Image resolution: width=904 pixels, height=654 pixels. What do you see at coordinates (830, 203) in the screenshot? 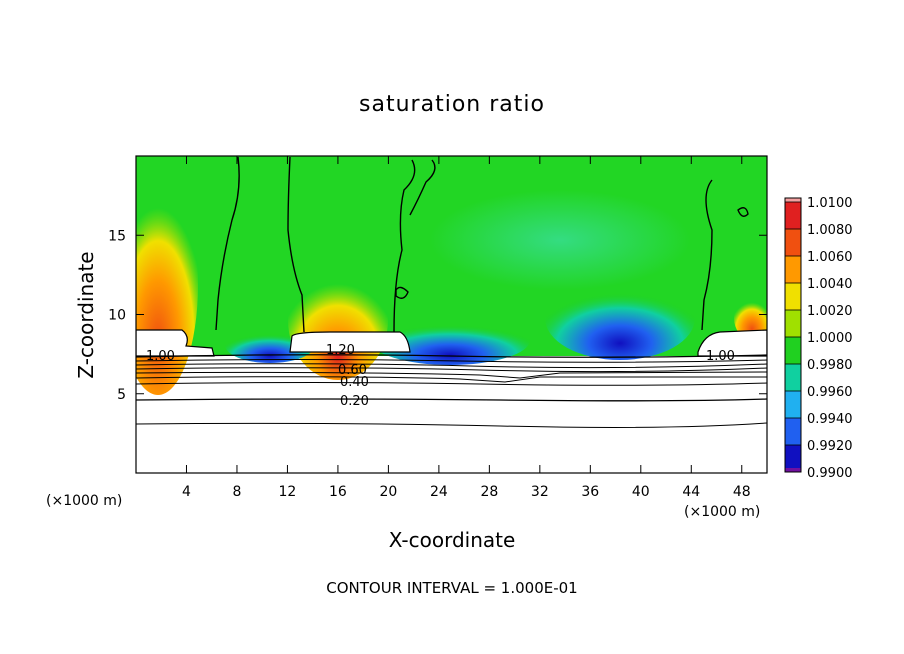
I see `colorbar-label: 1.0100` at bounding box center [830, 203].